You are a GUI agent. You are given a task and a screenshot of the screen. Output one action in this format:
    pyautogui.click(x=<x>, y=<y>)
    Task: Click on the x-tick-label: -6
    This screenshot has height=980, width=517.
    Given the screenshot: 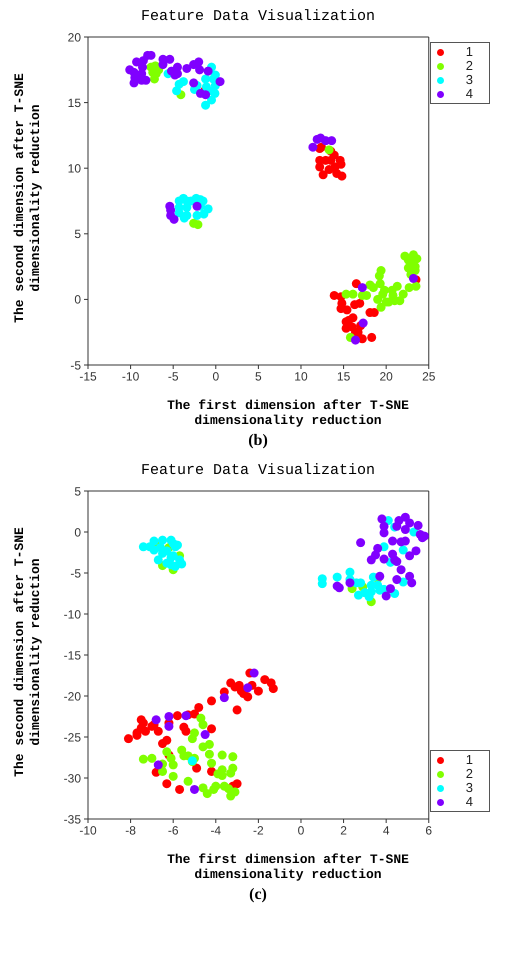 What is the action you would take?
    pyautogui.click(x=173, y=831)
    